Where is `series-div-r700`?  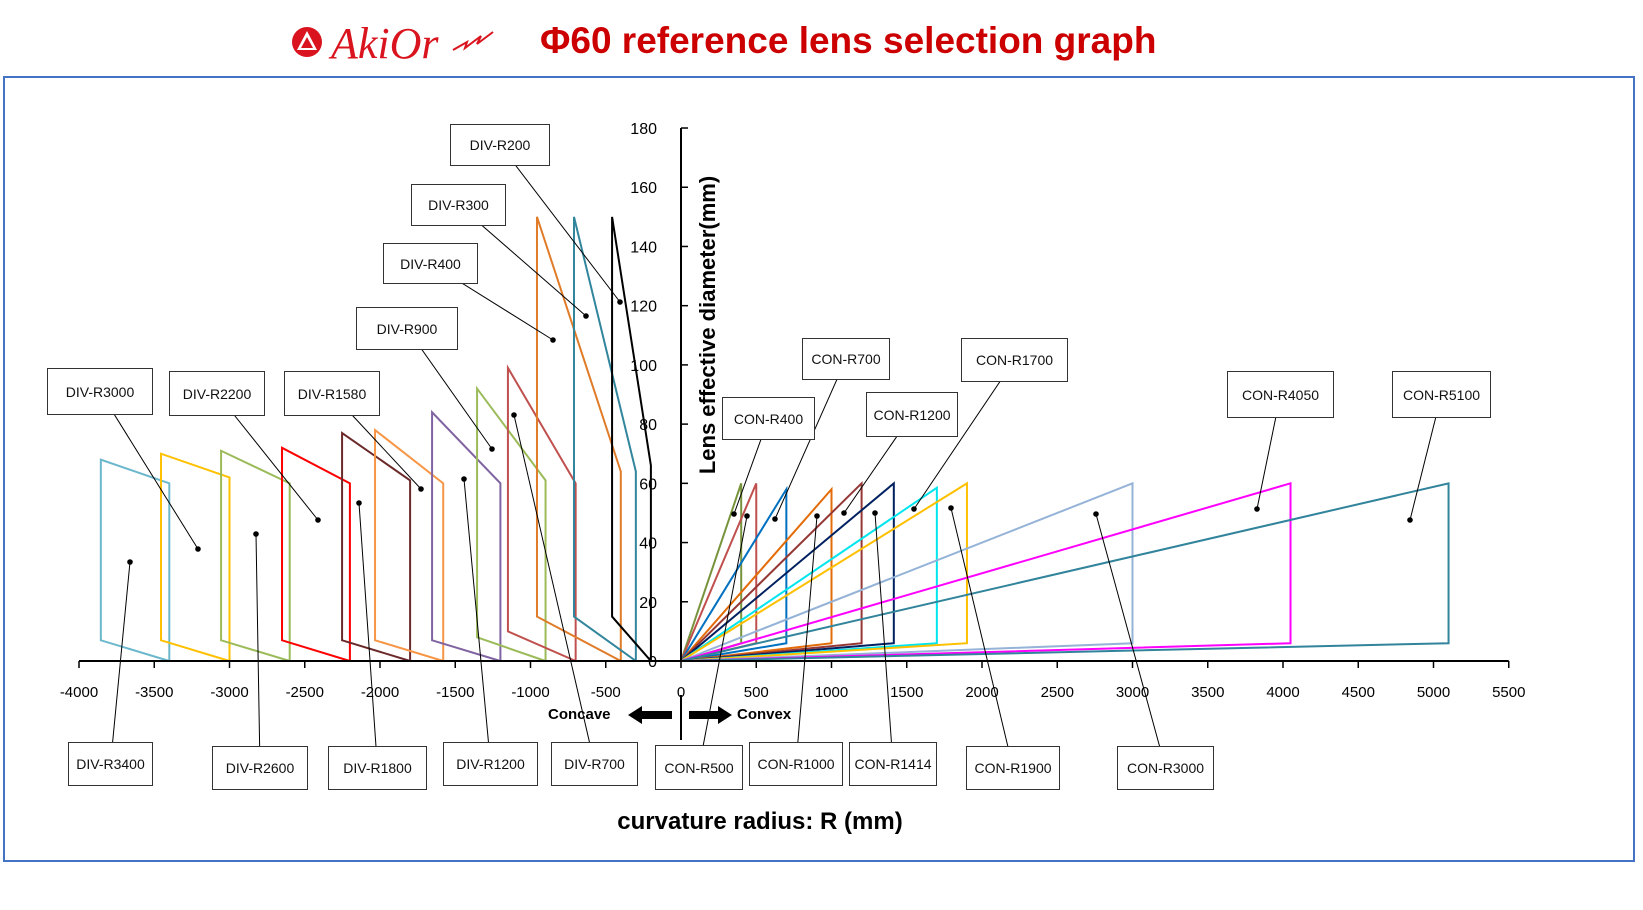
series-div-r700 is located at coordinates (541, 513).